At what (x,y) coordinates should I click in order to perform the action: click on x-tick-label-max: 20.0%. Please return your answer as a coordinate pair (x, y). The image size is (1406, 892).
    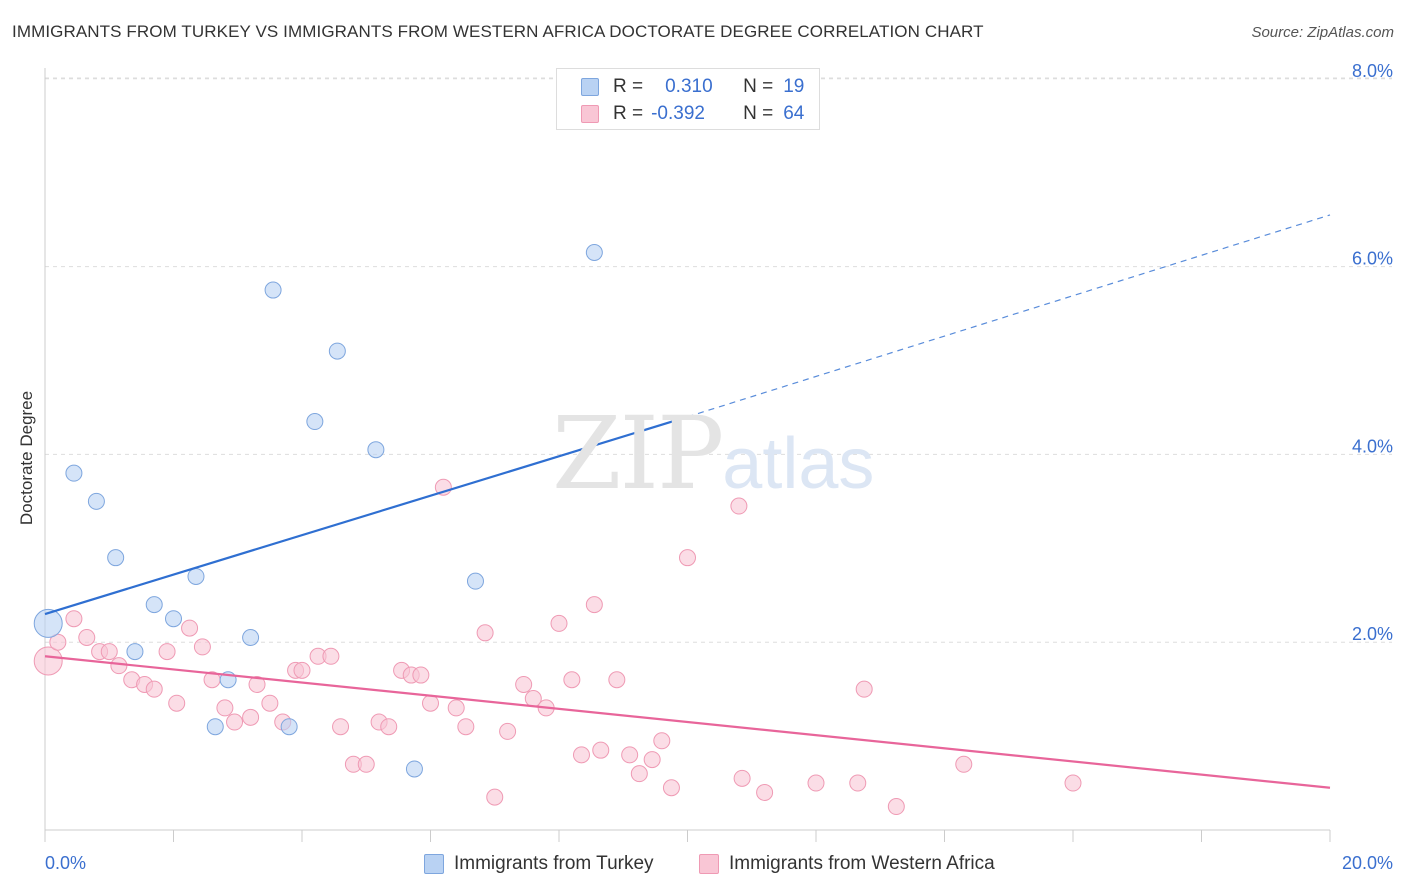
    Looking at the image, I should click on (1367, 863).